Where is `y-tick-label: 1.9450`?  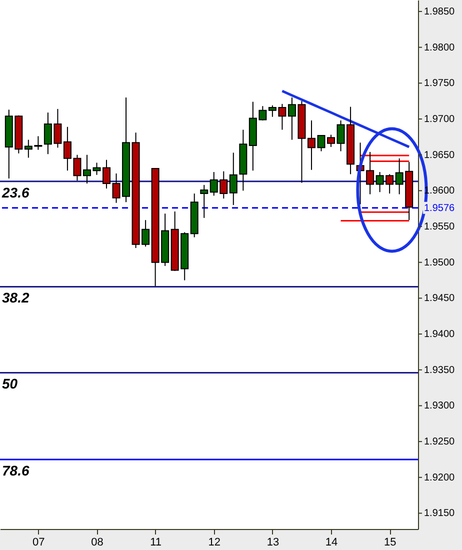
y-tick-label: 1.9450 is located at coordinates (440, 298).